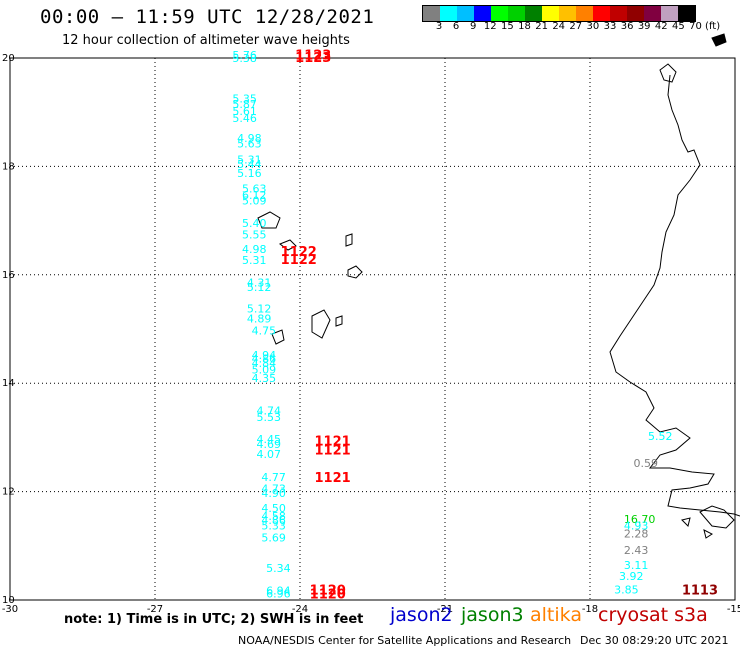  I want to click on satellite-name: altika, so click(556, 615).